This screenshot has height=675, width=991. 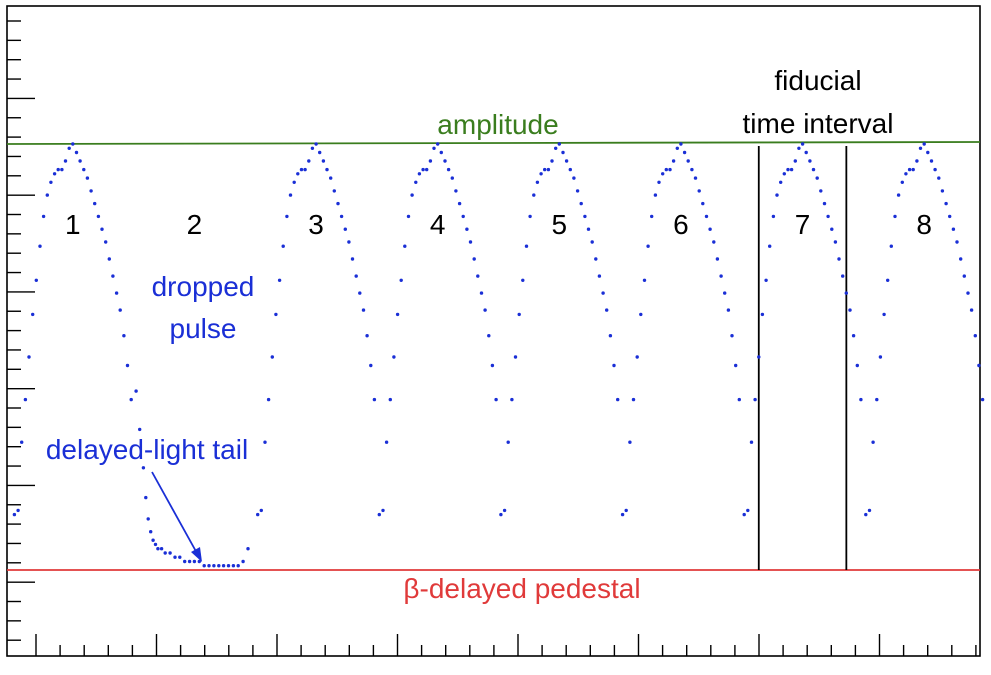 I want to click on pulse-label-3: 3, so click(x=316, y=224).